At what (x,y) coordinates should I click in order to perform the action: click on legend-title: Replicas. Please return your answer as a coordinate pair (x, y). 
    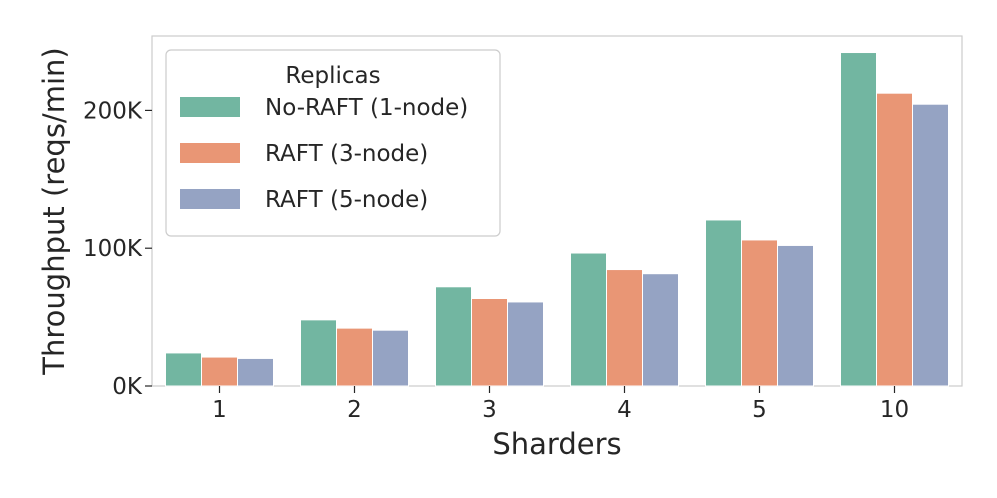
    Looking at the image, I should click on (332, 76).